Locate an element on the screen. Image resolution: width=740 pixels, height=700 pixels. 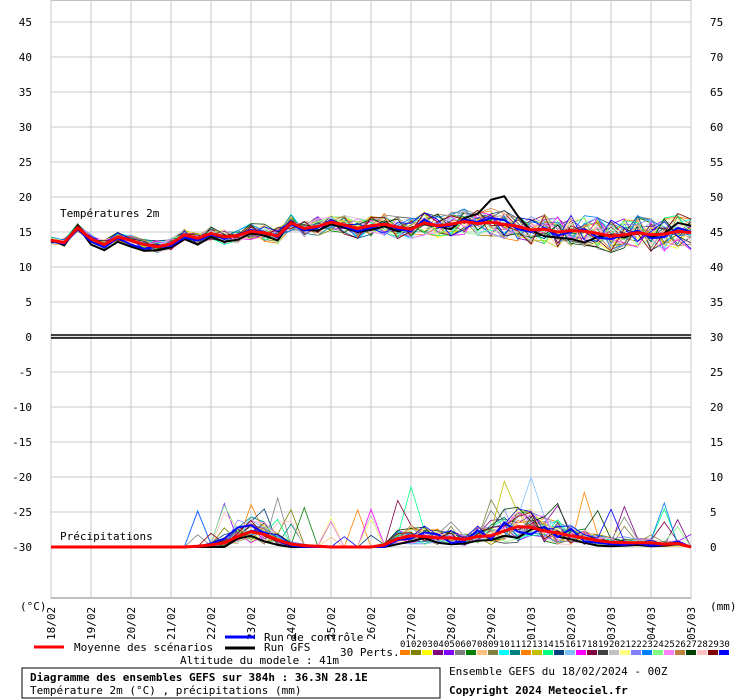
x-tick-label: 25/02 is located at coordinates (331, 623).